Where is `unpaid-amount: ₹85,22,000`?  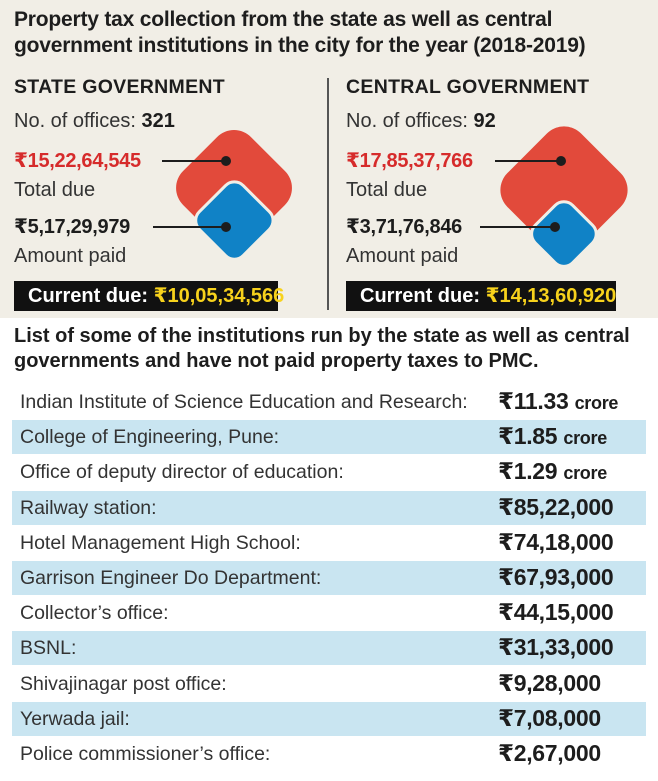 unpaid-amount: ₹85,22,000 is located at coordinates (556, 507).